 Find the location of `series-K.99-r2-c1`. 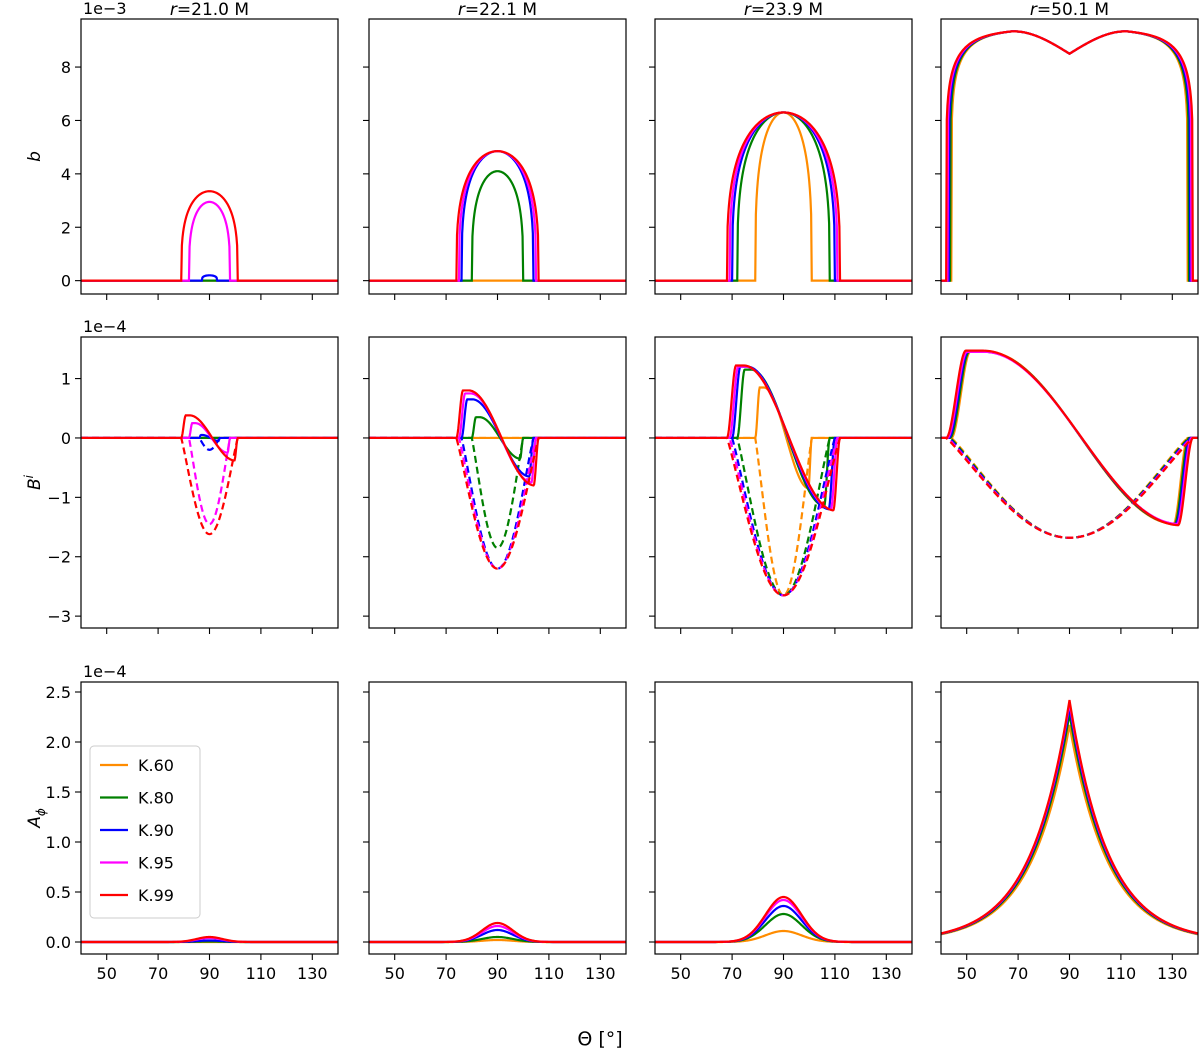

series-K.99-r2-c1 is located at coordinates (497, 932).